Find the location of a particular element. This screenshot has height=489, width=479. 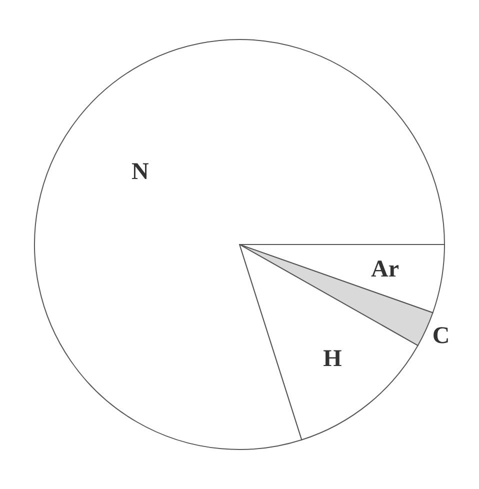

slice-label: Ar is located at coordinates (385, 269).